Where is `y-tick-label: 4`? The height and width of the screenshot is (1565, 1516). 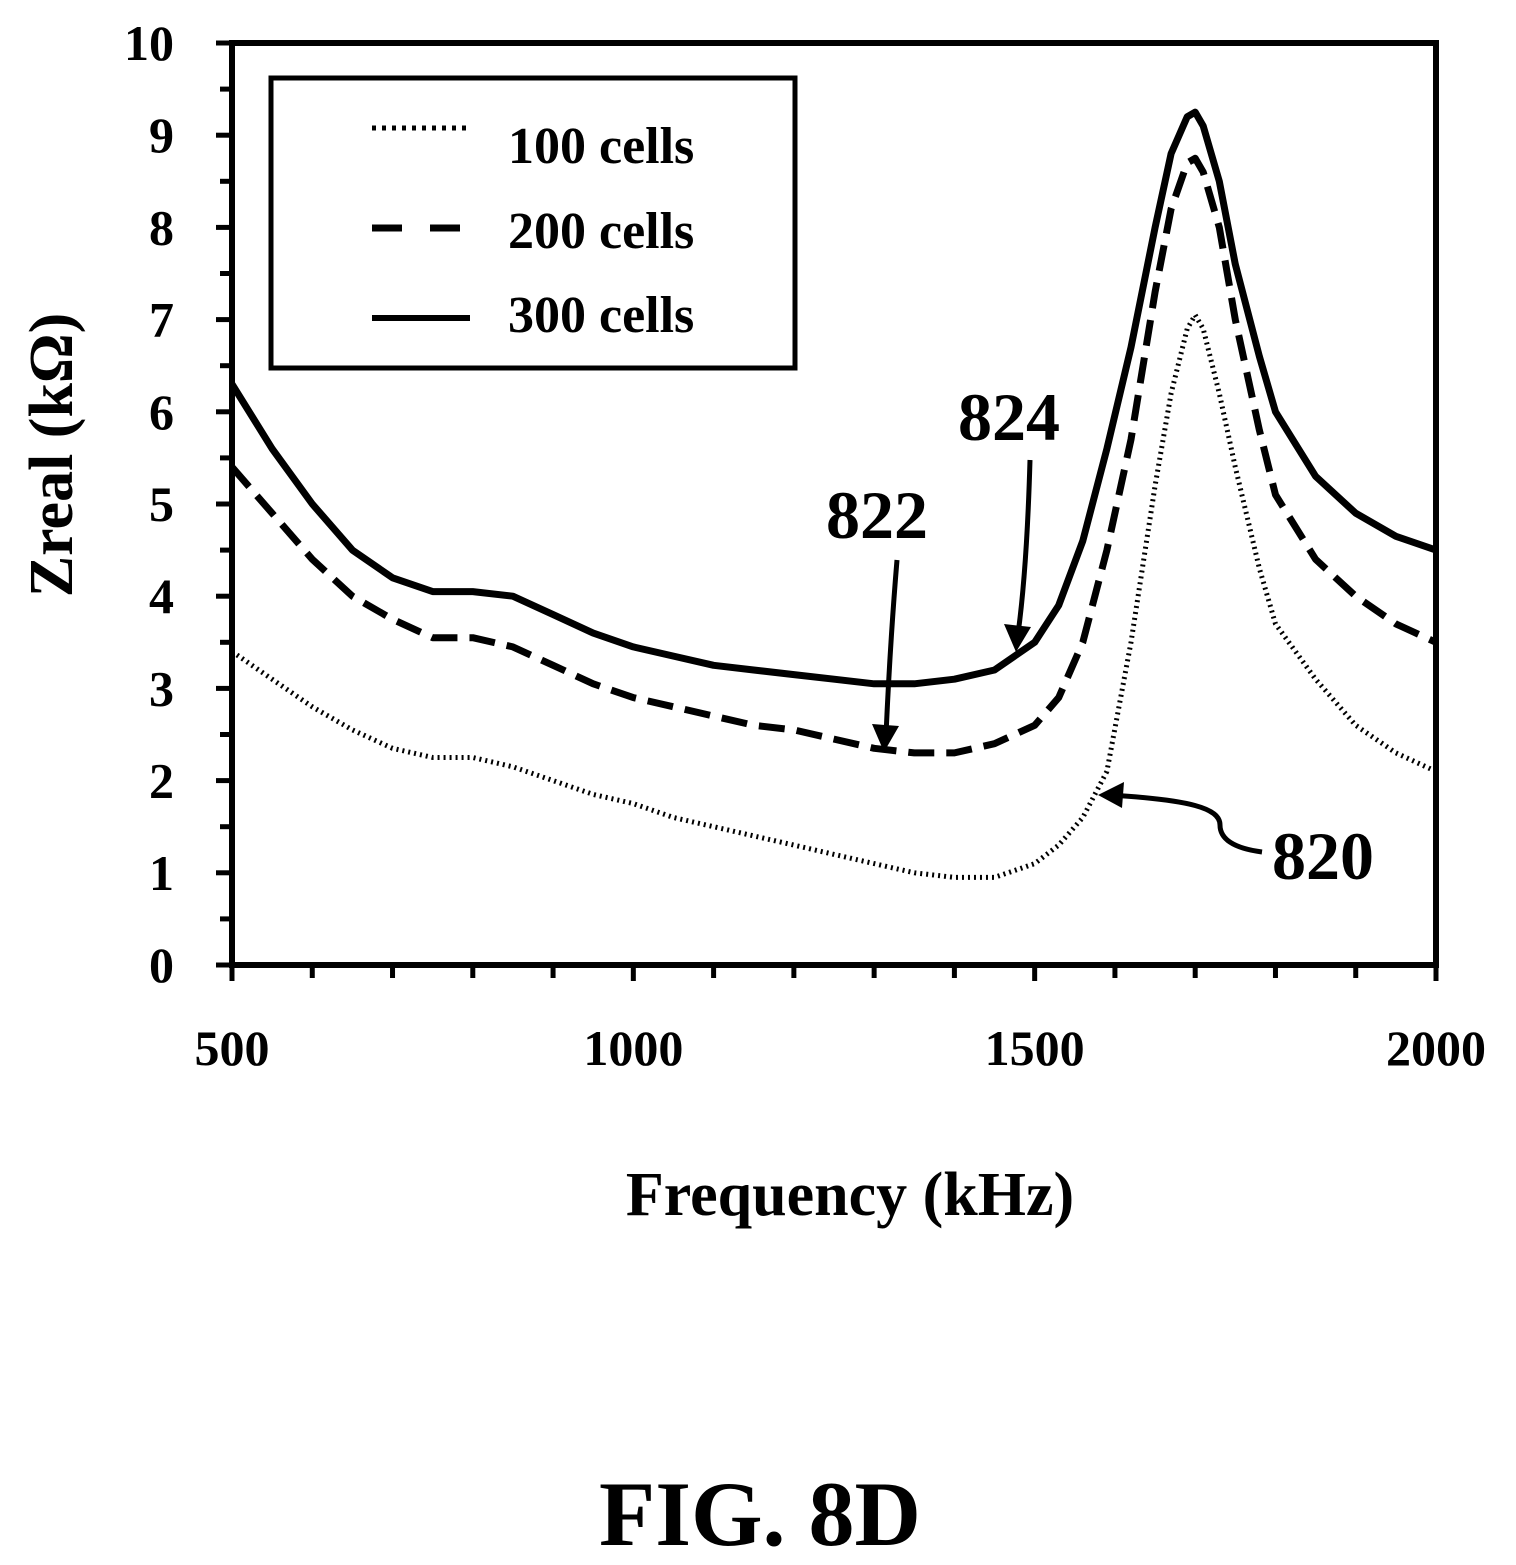
y-tick-label: 4 is located at coordinates (161, 596).